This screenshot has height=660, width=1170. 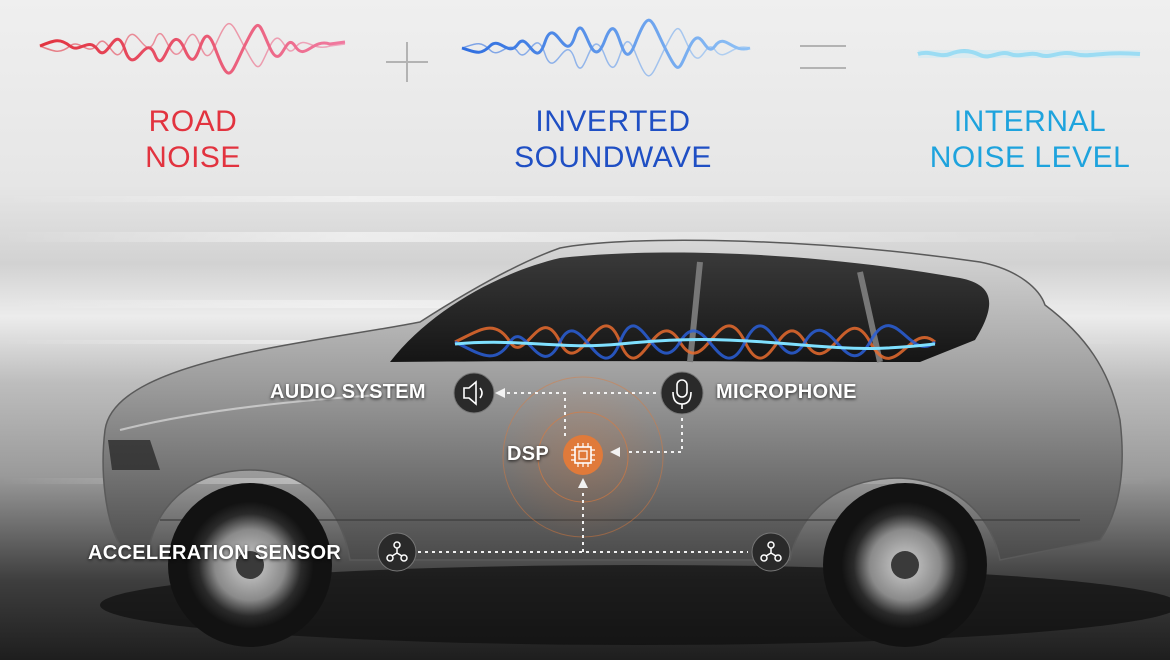 What do you see at coordinates (786, 392) in the screenshot?
I see `microphone-label: MICROPHONE` at bounding box center [786, 392].